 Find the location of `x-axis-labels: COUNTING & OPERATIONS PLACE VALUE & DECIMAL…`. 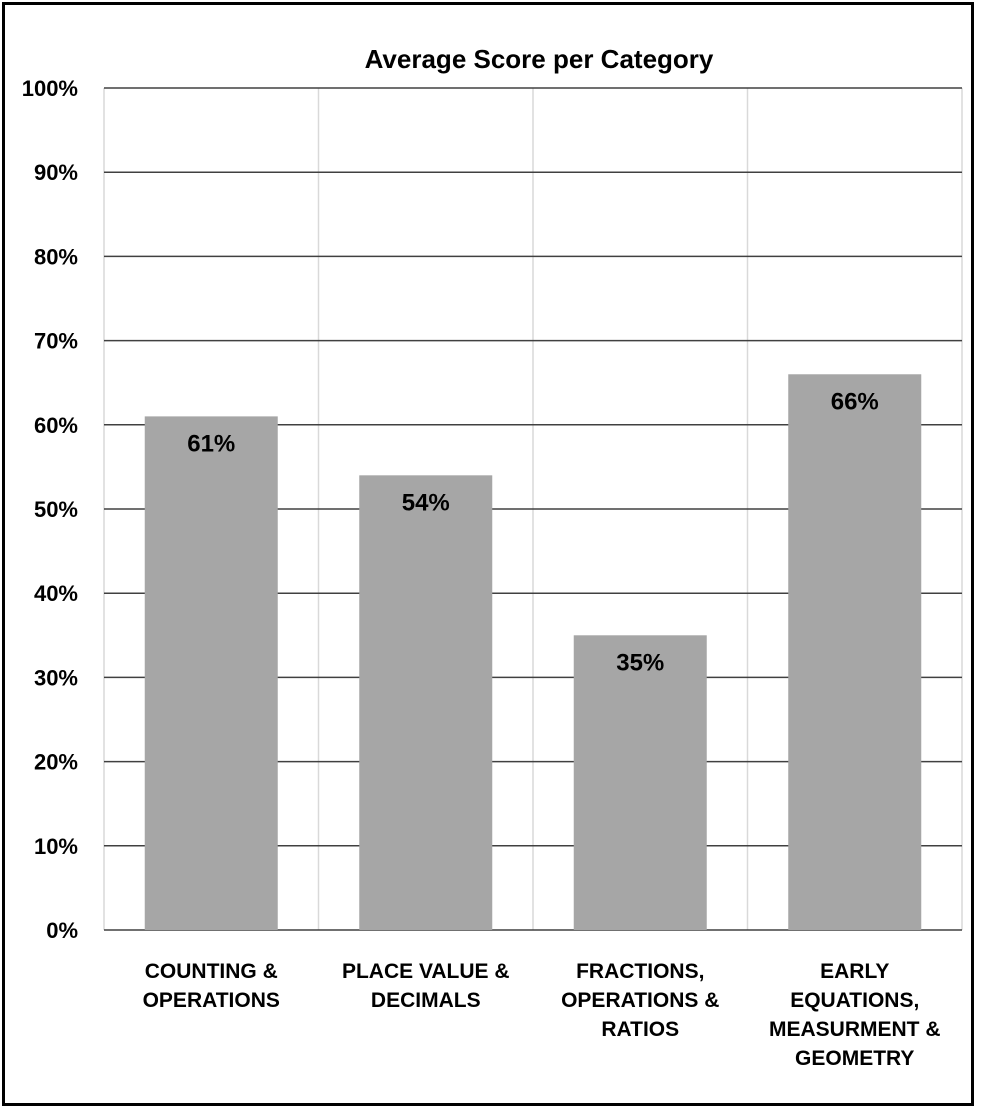

x-axis-labels: COUNTING & OPERATIONS PLACE VALUE & DECIMAL… is located at coordinates (542, 1015).